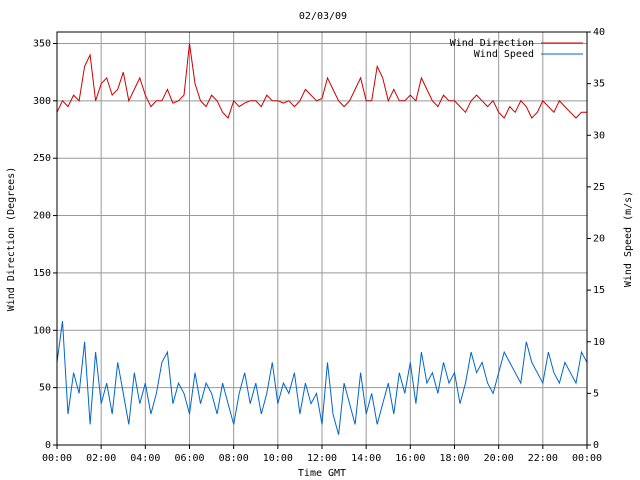 This screenshot has width=640, height=480. Describe the element at coordinates (599, 290) in the screenshot. I see `right-tick-label: 15` at that location.